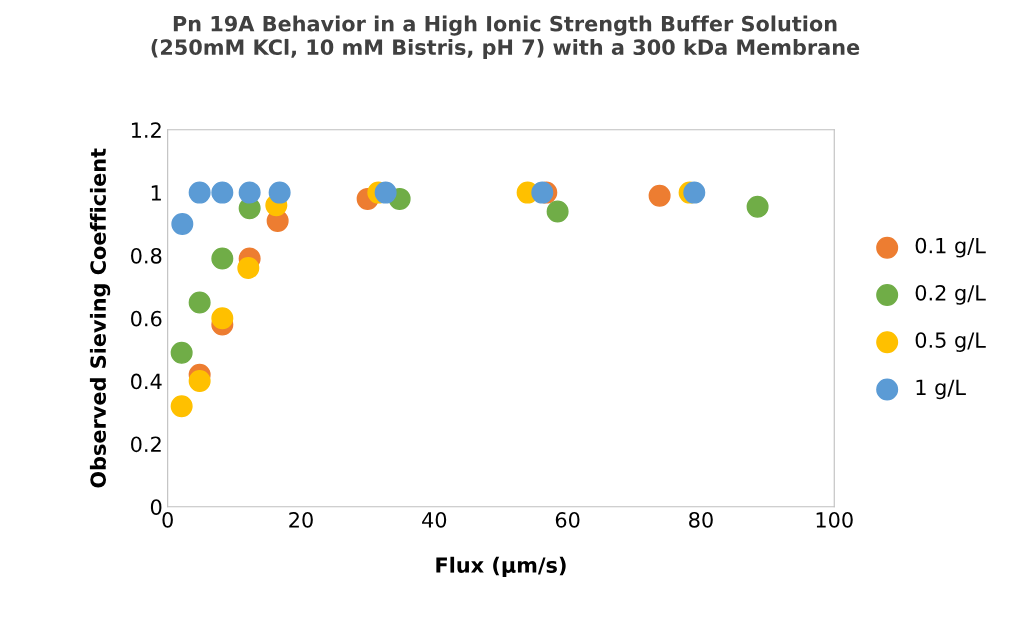 The height and width of the screenshot is (618, 1010). I want to click on legend-label: 0.2 g/L, so click(950, 294).